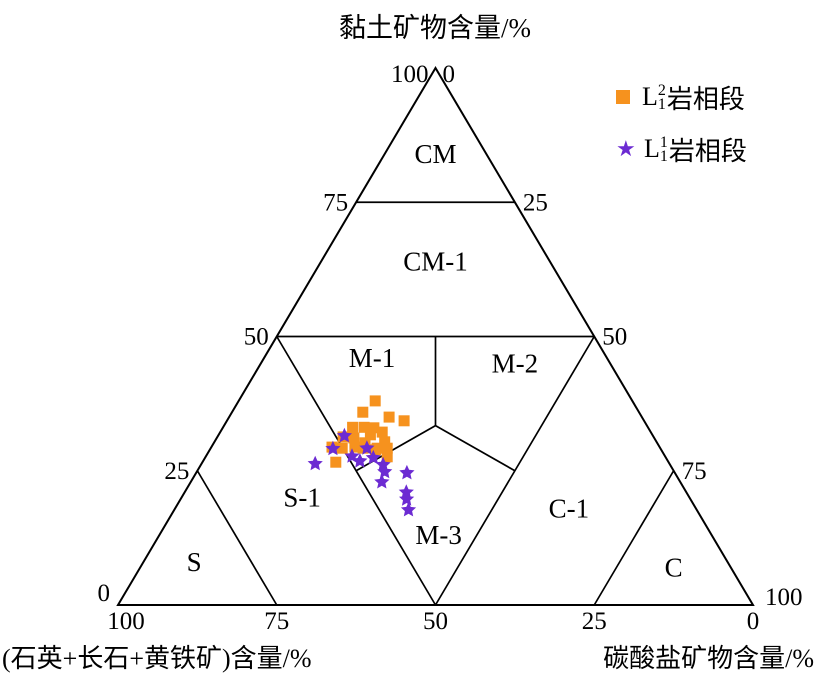 This screenshot has width=826, height=687. What do you see at coordinates (435, 154) in the screenshot?
I see `region-label-cm: CM` at bounding box center [435, 154].